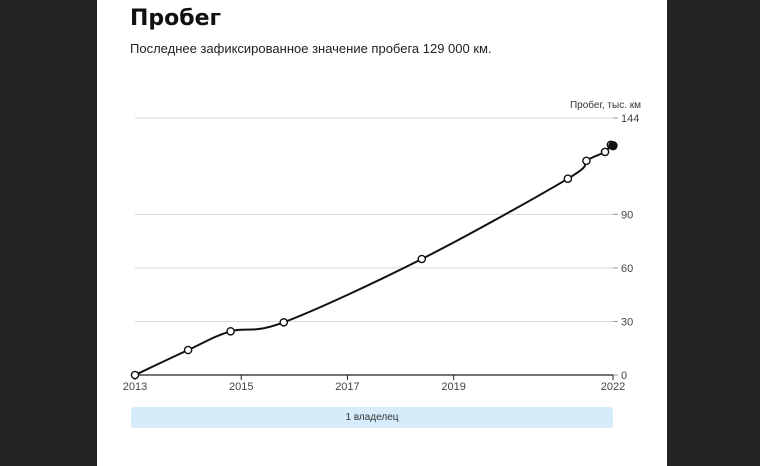 Image resolution: width=760 pixels, height=466 pixels. What do you see at coordinates (627, 322) in the screenshot?
I see `y-tick-label: 30` at bounding box center [627, 322].